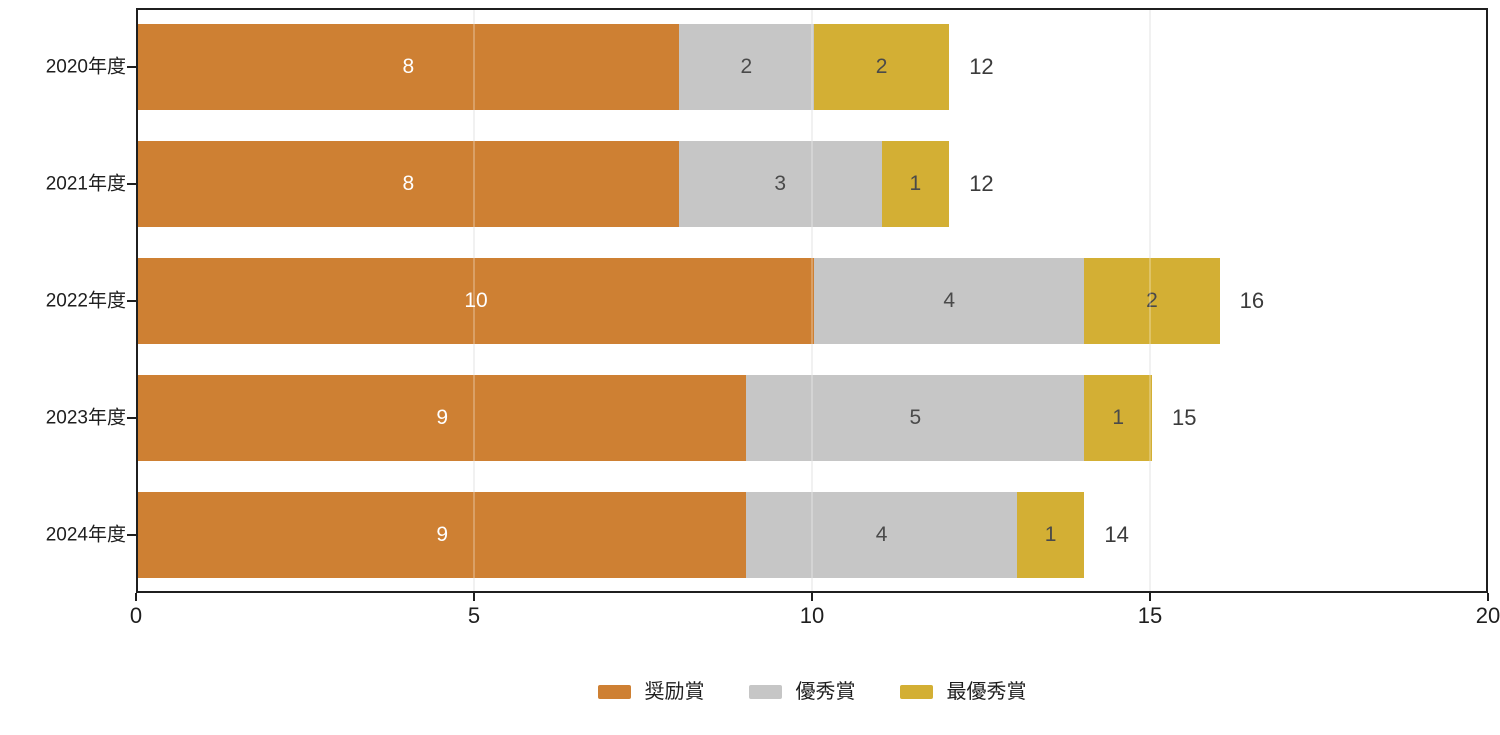  Describe the element at coordinates (986, 692) in the screenshot. I see `legend-label: 最優秀賞` at that location.